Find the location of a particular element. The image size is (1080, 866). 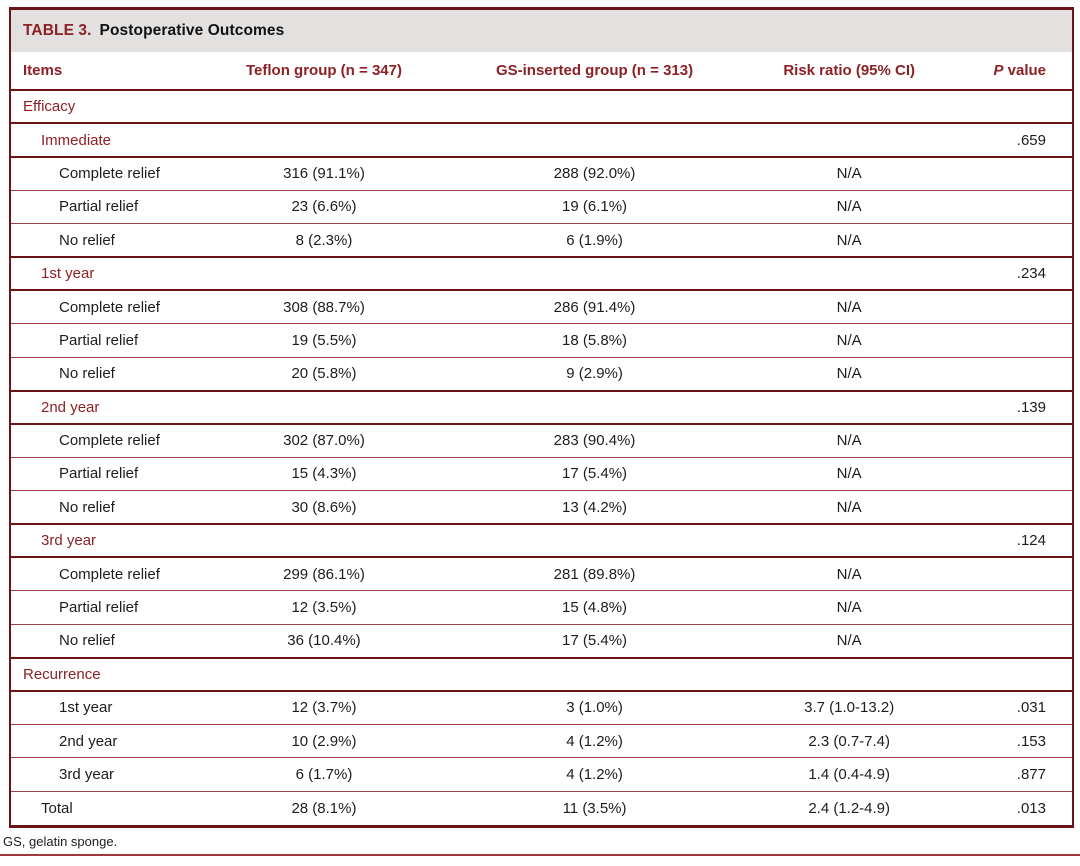

cell-teflon: 15 (4.3%) is located at coordinates (324, 474).